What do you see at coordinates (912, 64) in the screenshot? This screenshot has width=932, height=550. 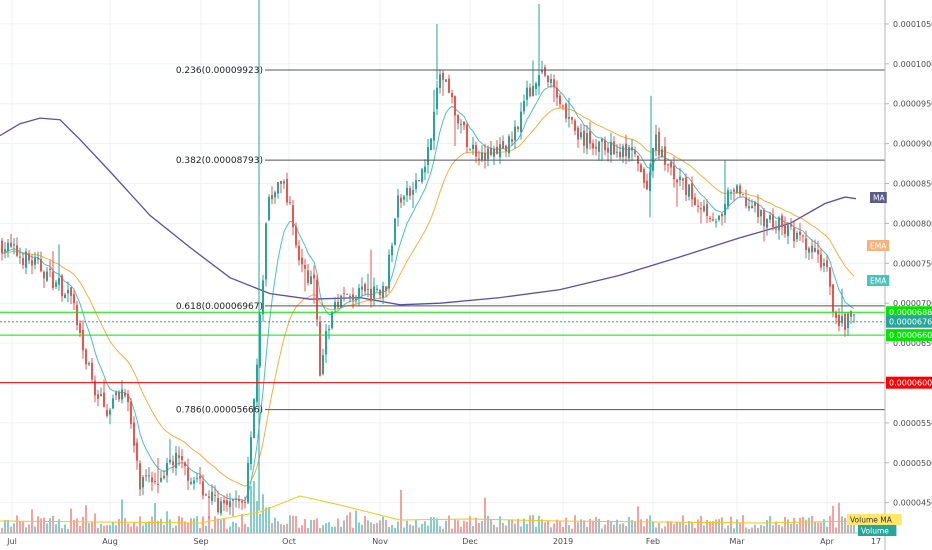 I see `price-tick-label: 0.00010000` at bounding box center [912, 64].